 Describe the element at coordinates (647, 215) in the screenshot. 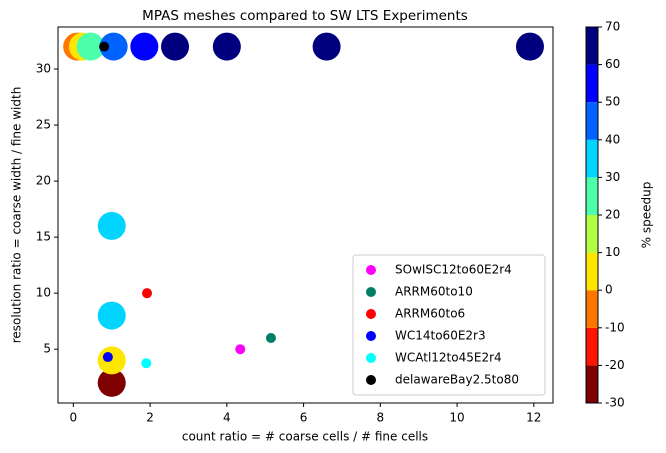

I see `colorbar-label: % speedup` at that location.